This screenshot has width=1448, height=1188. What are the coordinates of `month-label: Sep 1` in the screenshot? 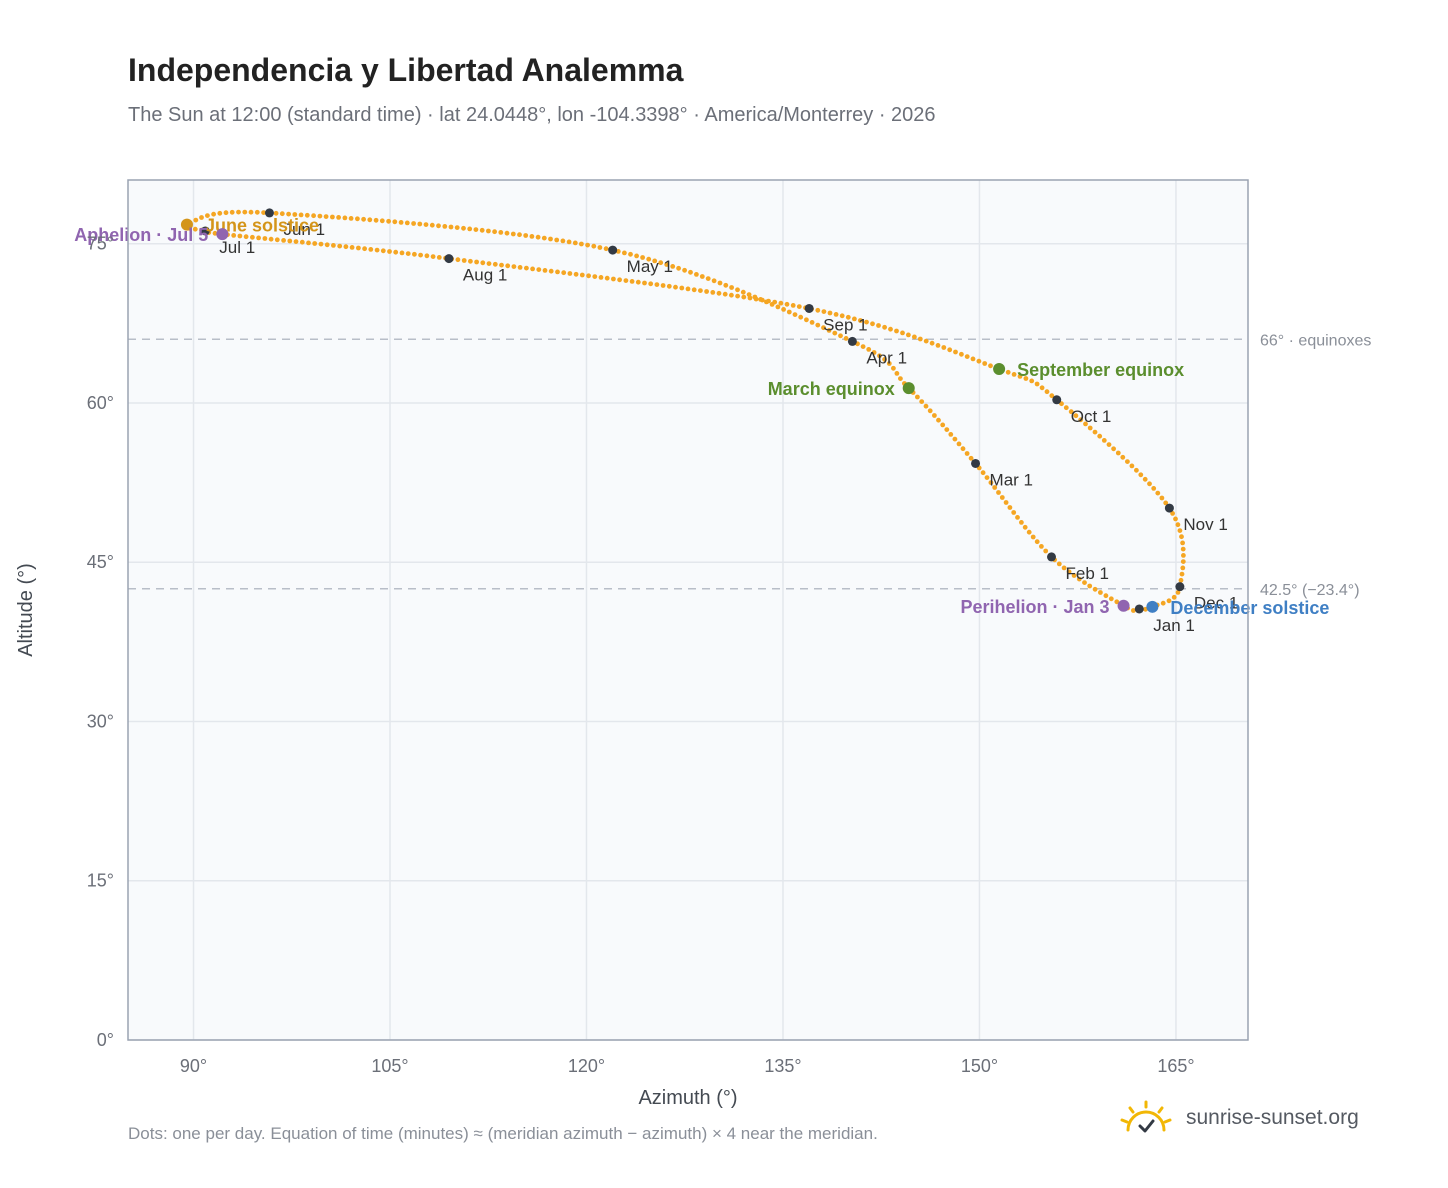 It's located at (845, 324).